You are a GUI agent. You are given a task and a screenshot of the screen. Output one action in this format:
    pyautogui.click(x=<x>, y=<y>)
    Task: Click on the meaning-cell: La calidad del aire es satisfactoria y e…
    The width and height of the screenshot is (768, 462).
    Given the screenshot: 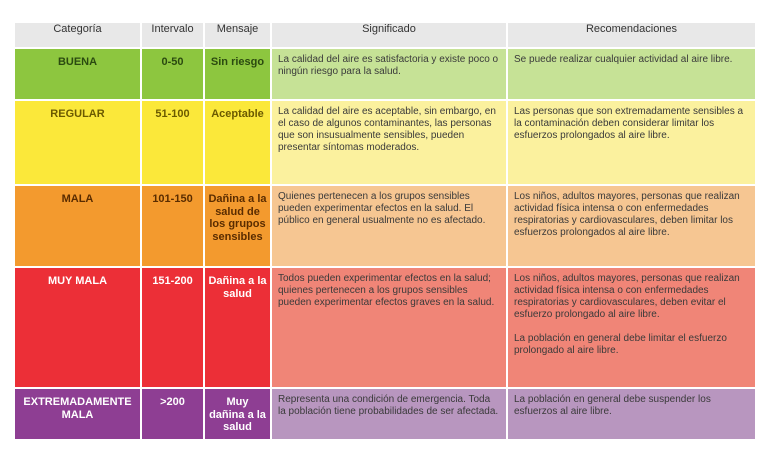 What is the action you would take?
    pyautogui.click(x=389, y=74)
    